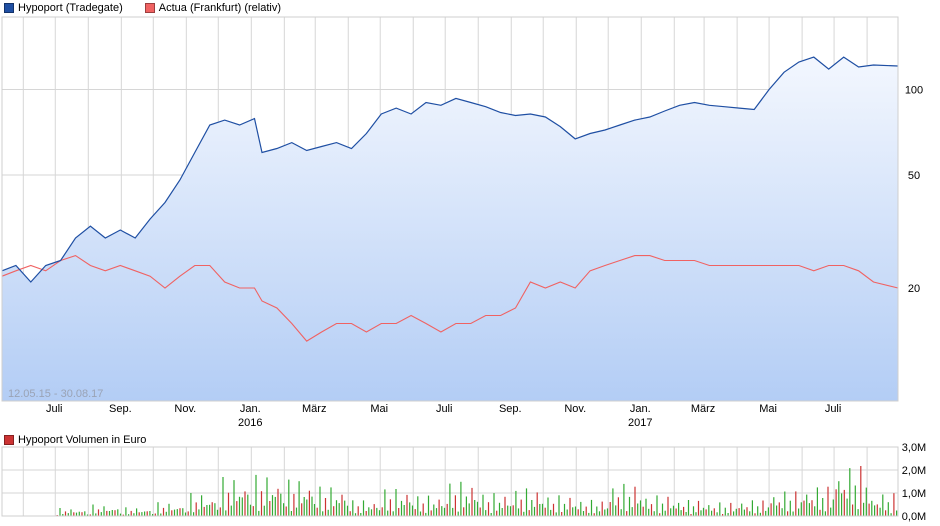 The height and width of the screenshot is (526, 940). I want to click on x-tick-label: März, so click(703, 409).